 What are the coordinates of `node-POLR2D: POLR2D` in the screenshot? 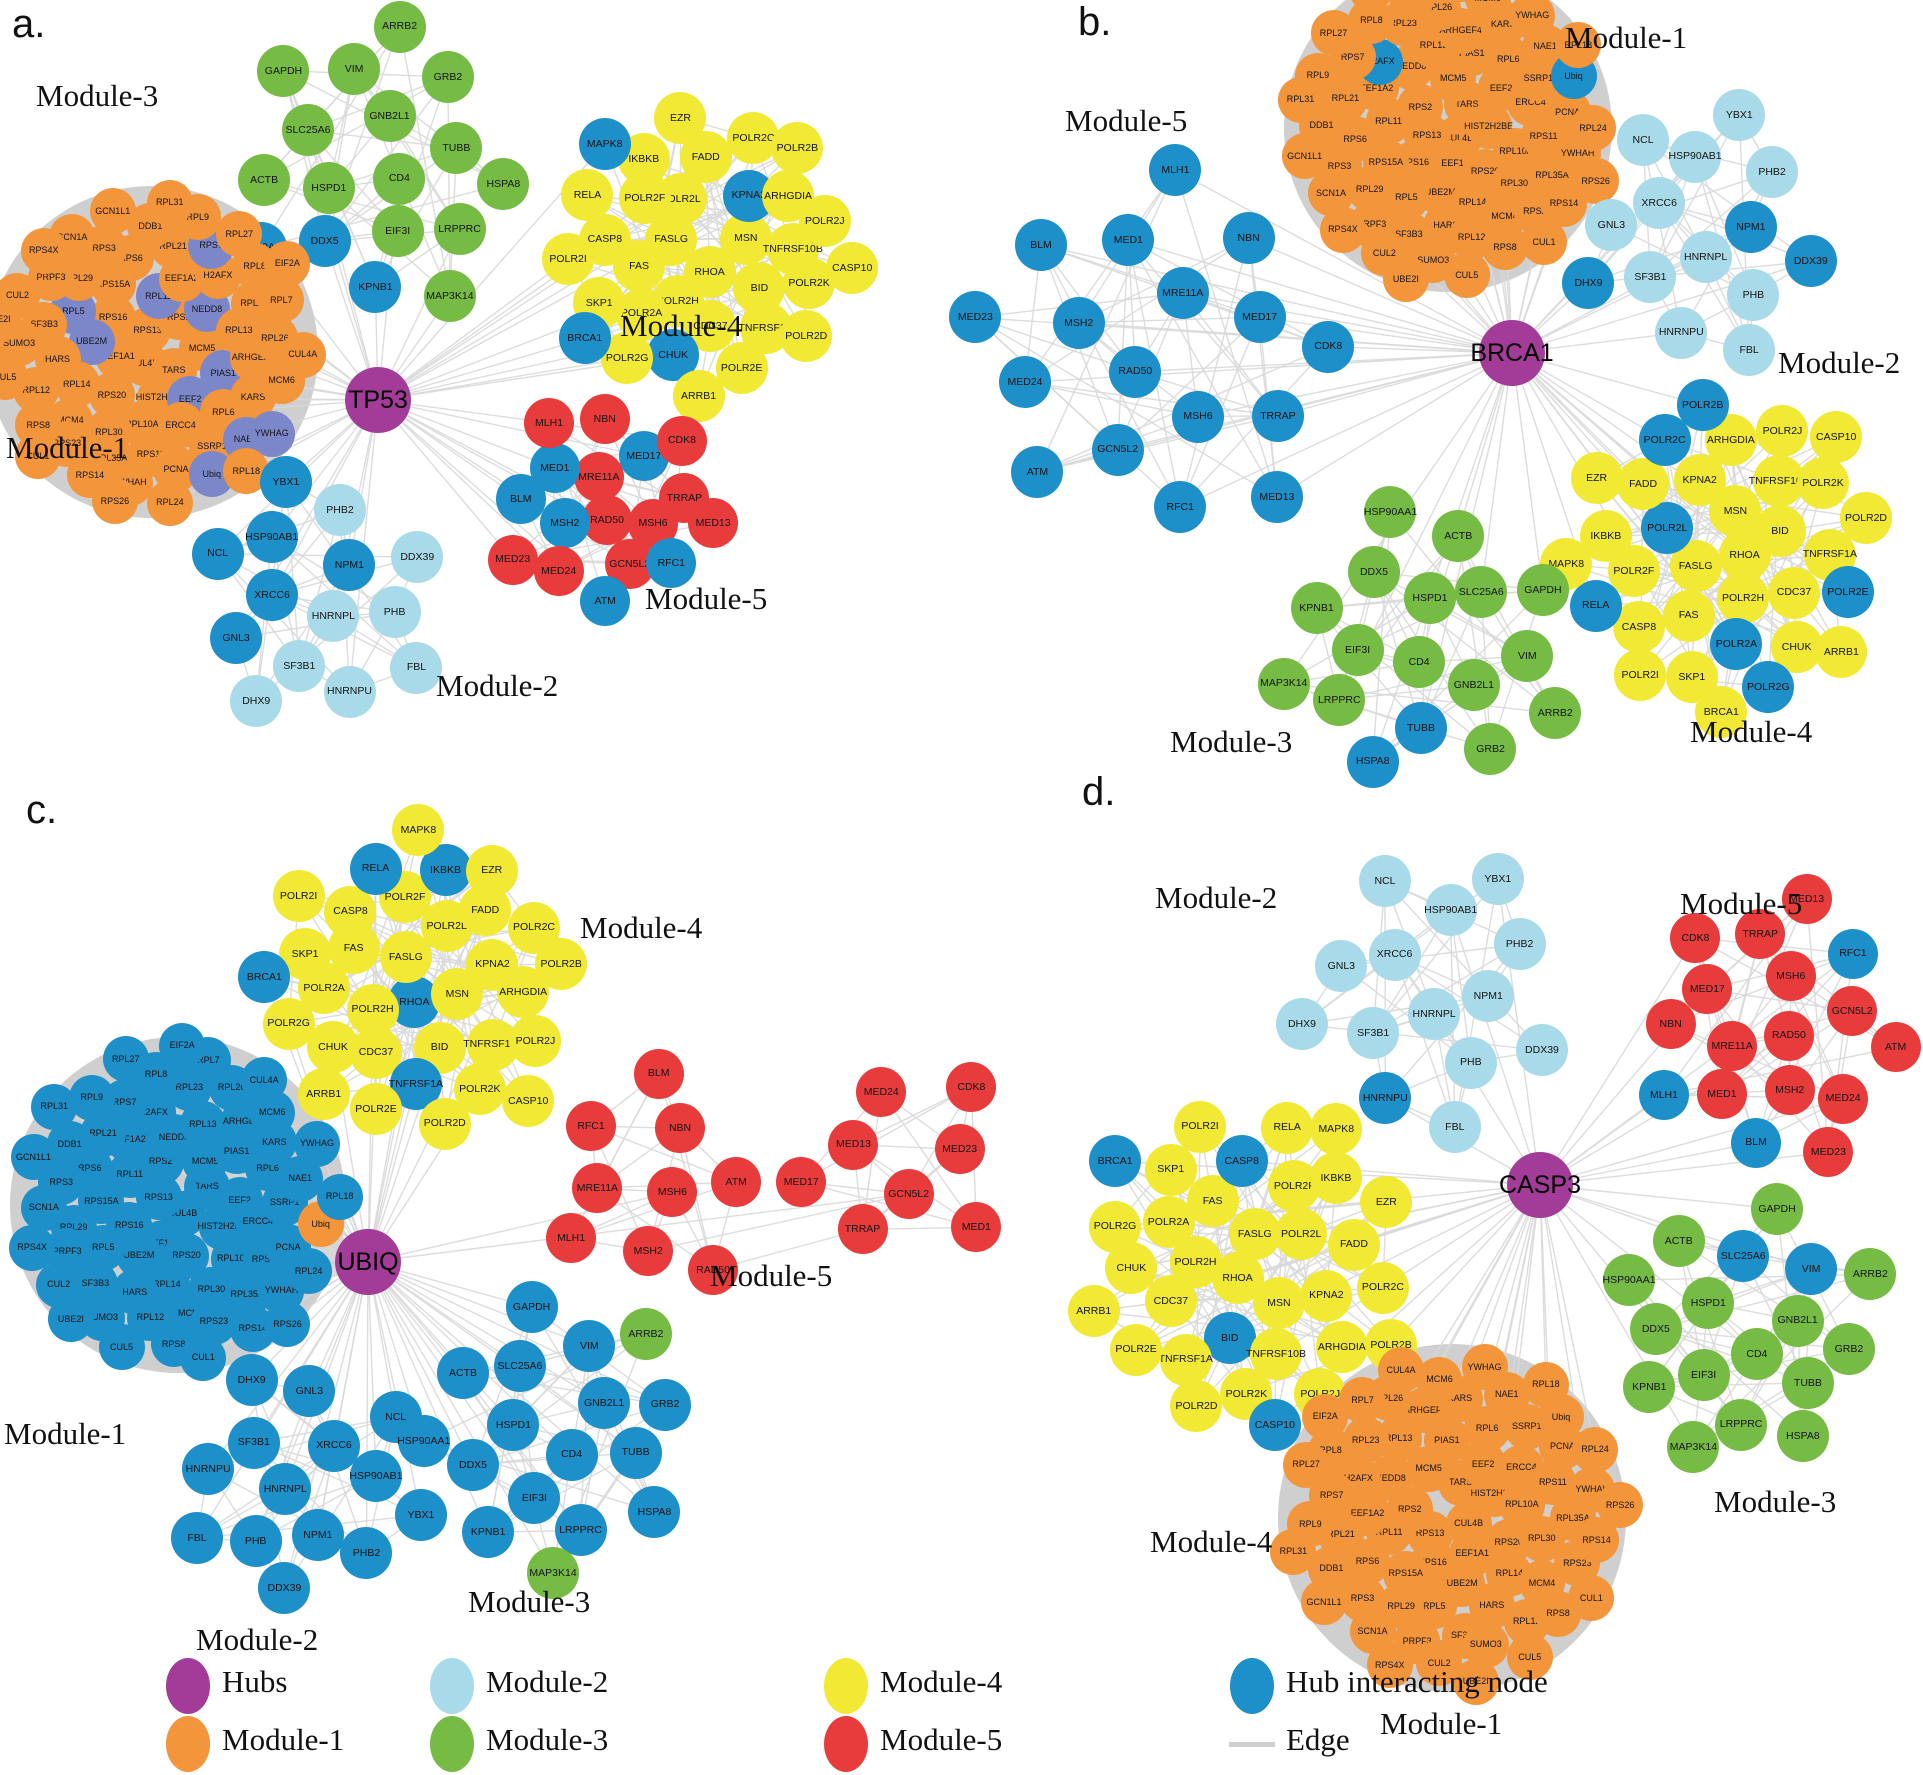 It's located at (806, 336).